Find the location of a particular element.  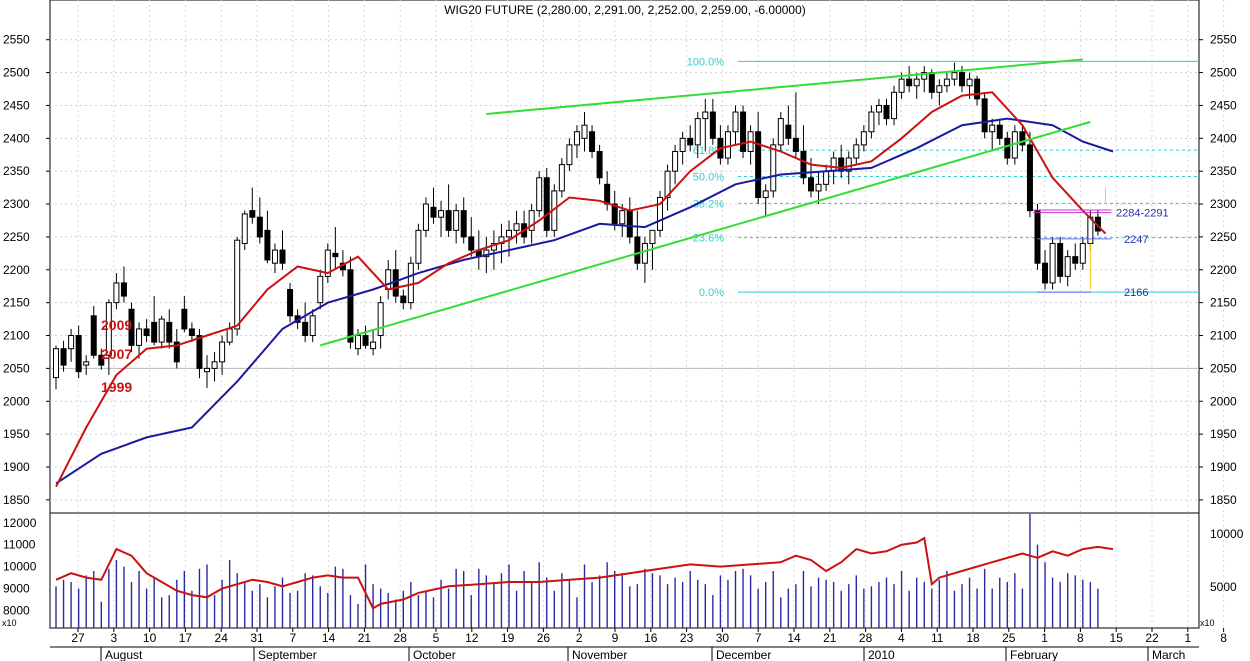

day-label: 16 is located at coordinates (651, 638).